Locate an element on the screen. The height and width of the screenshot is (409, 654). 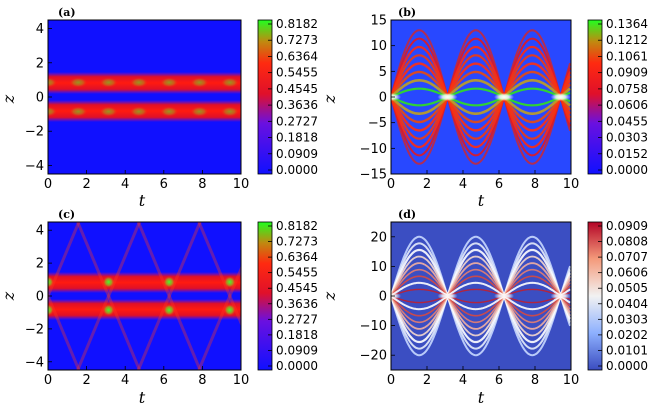
colorbar-tick-label: 0.1818 is located at coordinates (297, 335).